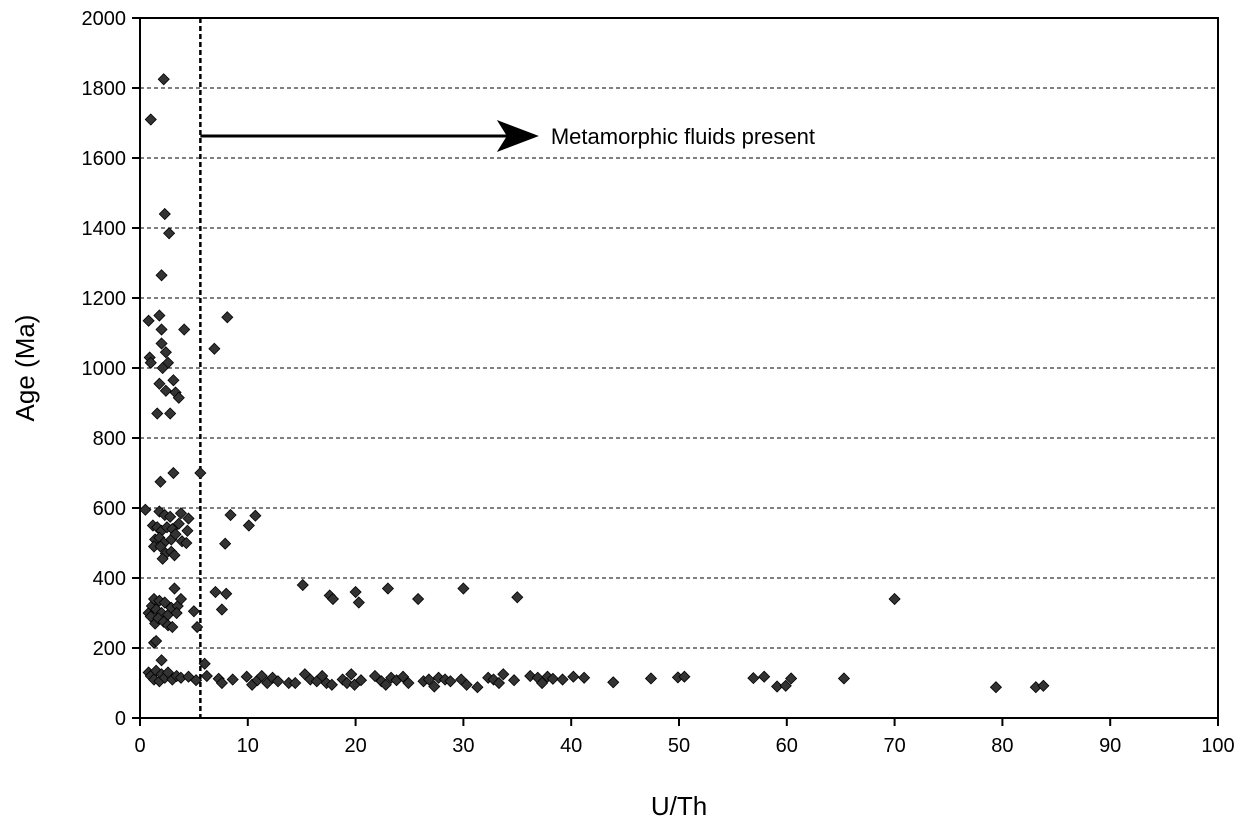  What do you see at coordinates (787, 746) in the screenshot?
I see `x-tick-label: 60` at bounding box center [787, 746].